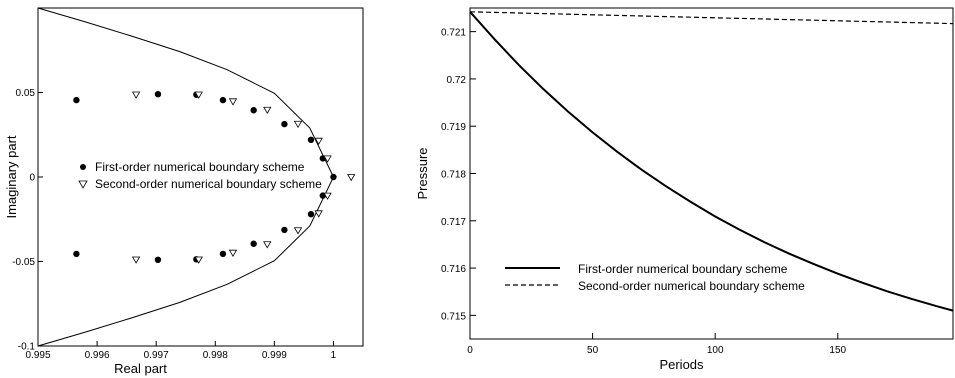  I want to click on second-order-markers, so click(243, 177).